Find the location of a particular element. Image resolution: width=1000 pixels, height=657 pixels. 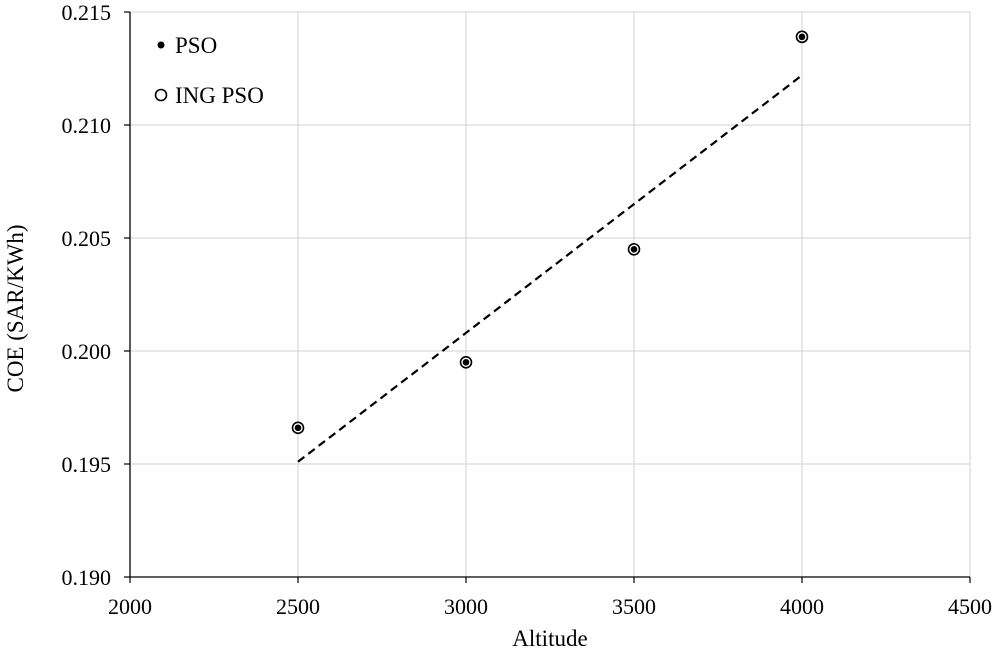

legend-label-ing-pso: ING PSO is located at coordinates (219, 95).